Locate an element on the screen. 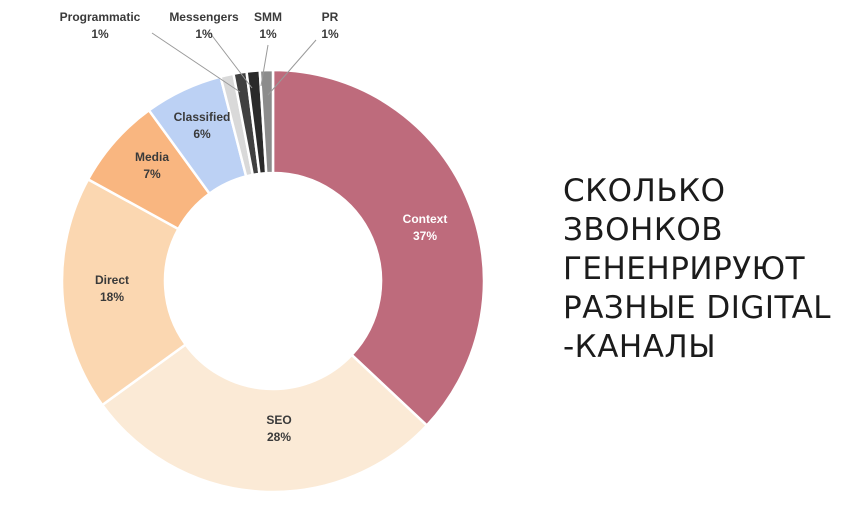 Image resolution: width=868 pixels, height=512 pixels. slice-label-direct: Direct is located at coordinates (112, 280).